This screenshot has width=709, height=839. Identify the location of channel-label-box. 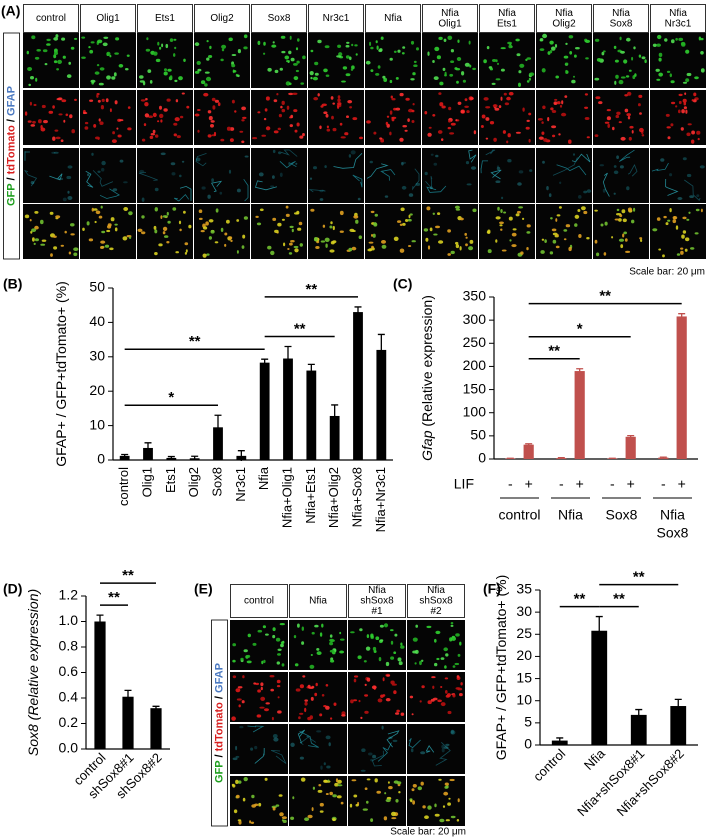
(11, 146).